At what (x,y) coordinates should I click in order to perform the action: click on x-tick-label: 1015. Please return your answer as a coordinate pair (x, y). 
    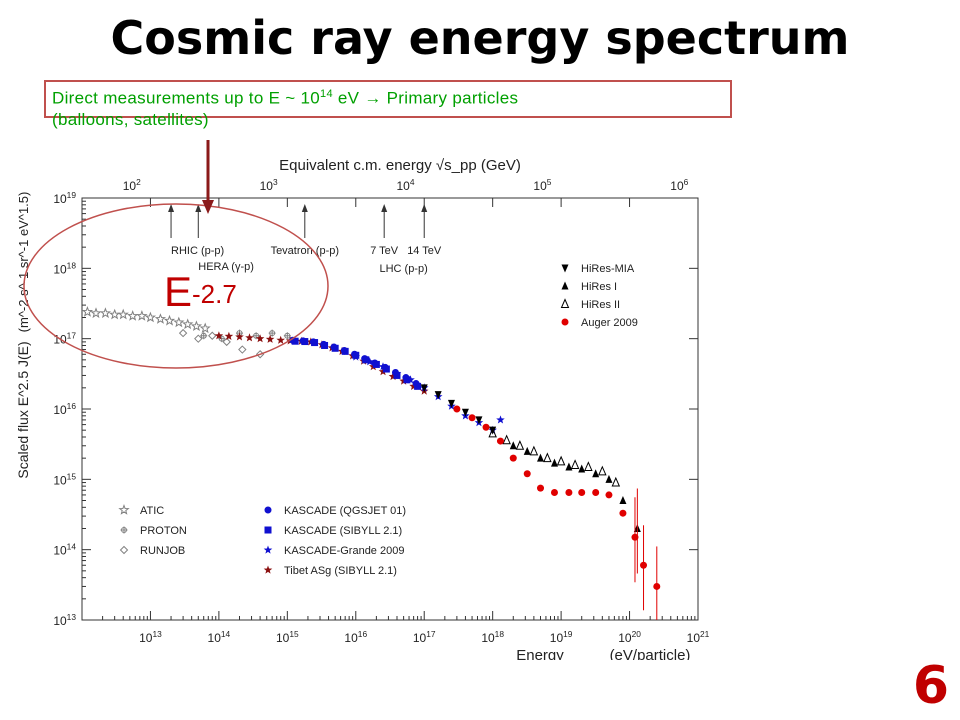
    Looking at the image, I should click on (287, 637).